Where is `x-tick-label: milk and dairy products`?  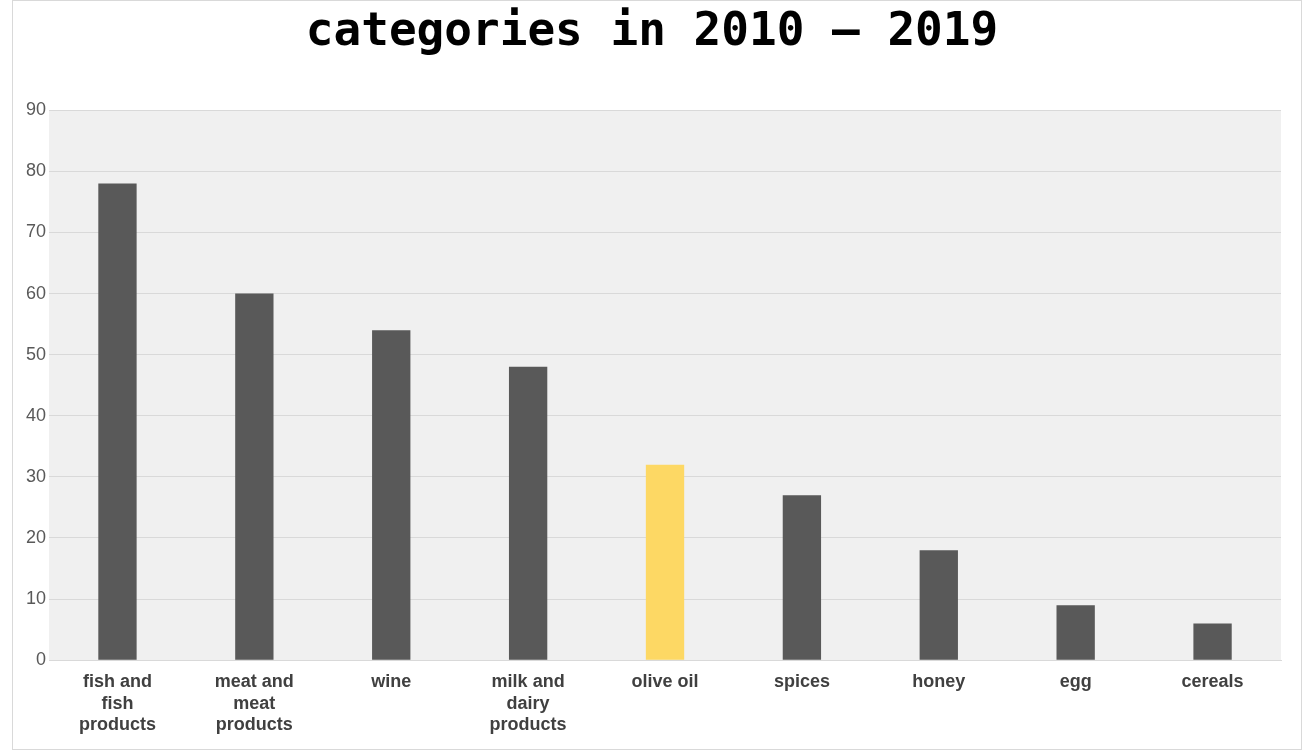 x-tick-label: milk and dairy products is located at coordinates (528, 702).